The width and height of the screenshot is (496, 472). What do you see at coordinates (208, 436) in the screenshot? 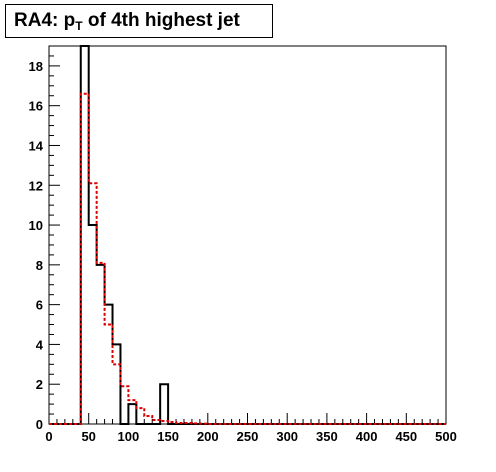
I see `x-tick-label: 200` at bounding box center [208, 436].